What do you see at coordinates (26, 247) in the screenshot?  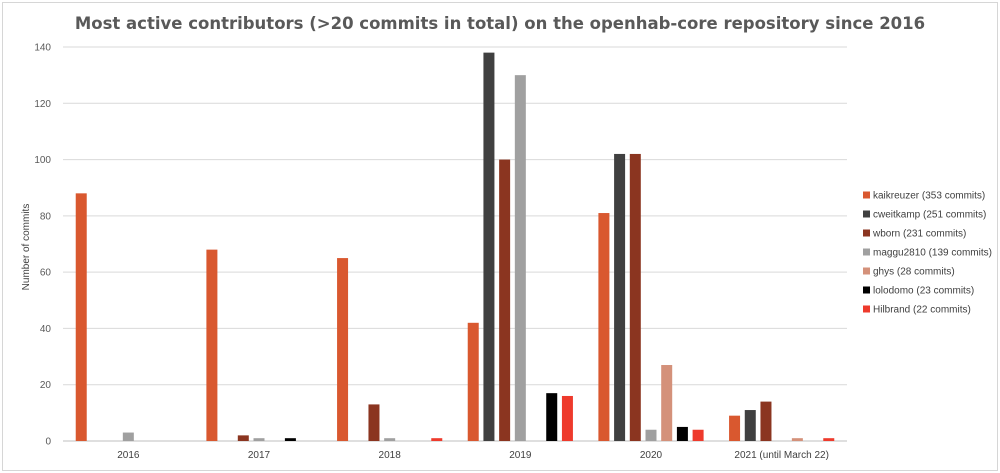 I see `y-axis-label: Number of commits` at bounding box center [26, 247].